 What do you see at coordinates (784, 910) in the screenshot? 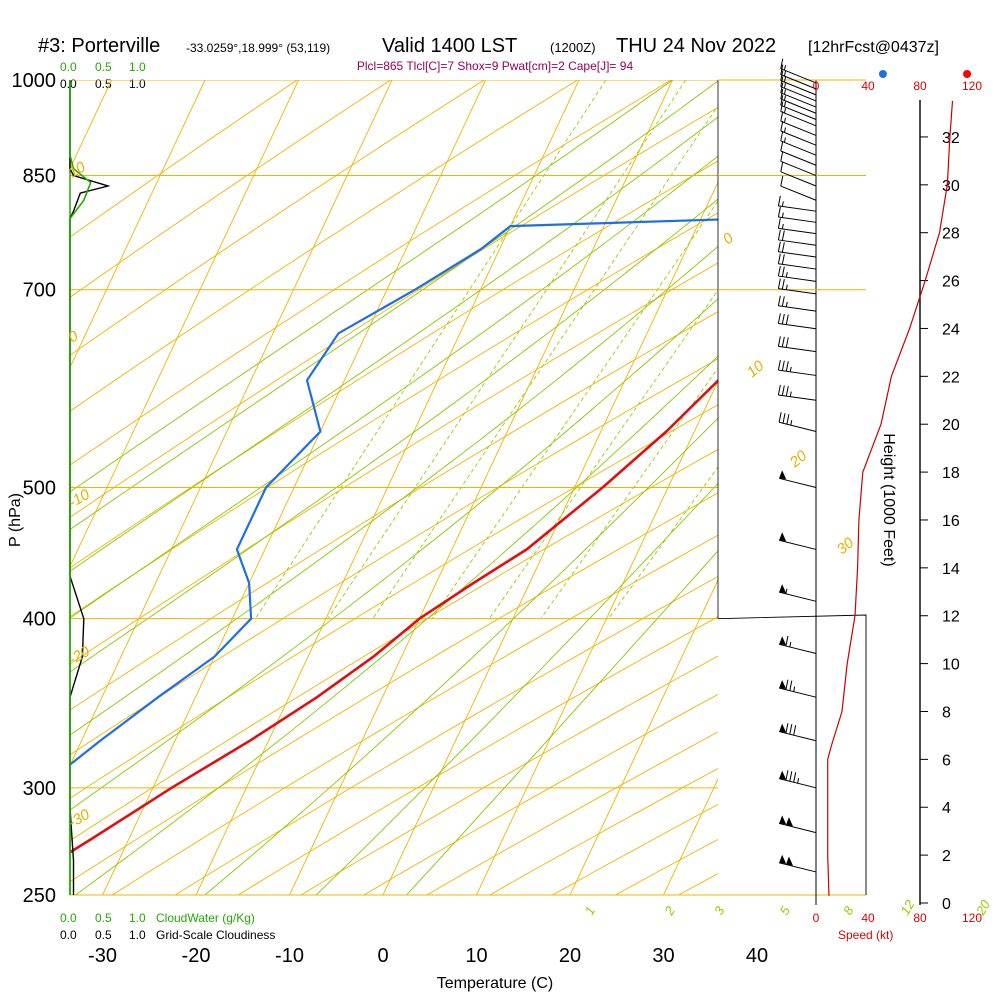
I see `mixing-ratio-label: 5` at bounding box center [784, 910].